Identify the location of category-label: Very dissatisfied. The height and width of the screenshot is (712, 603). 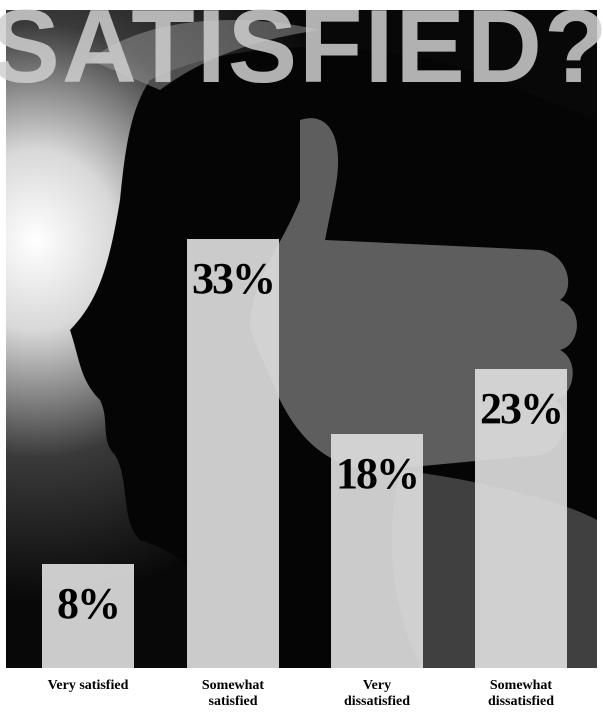
(377, 693).